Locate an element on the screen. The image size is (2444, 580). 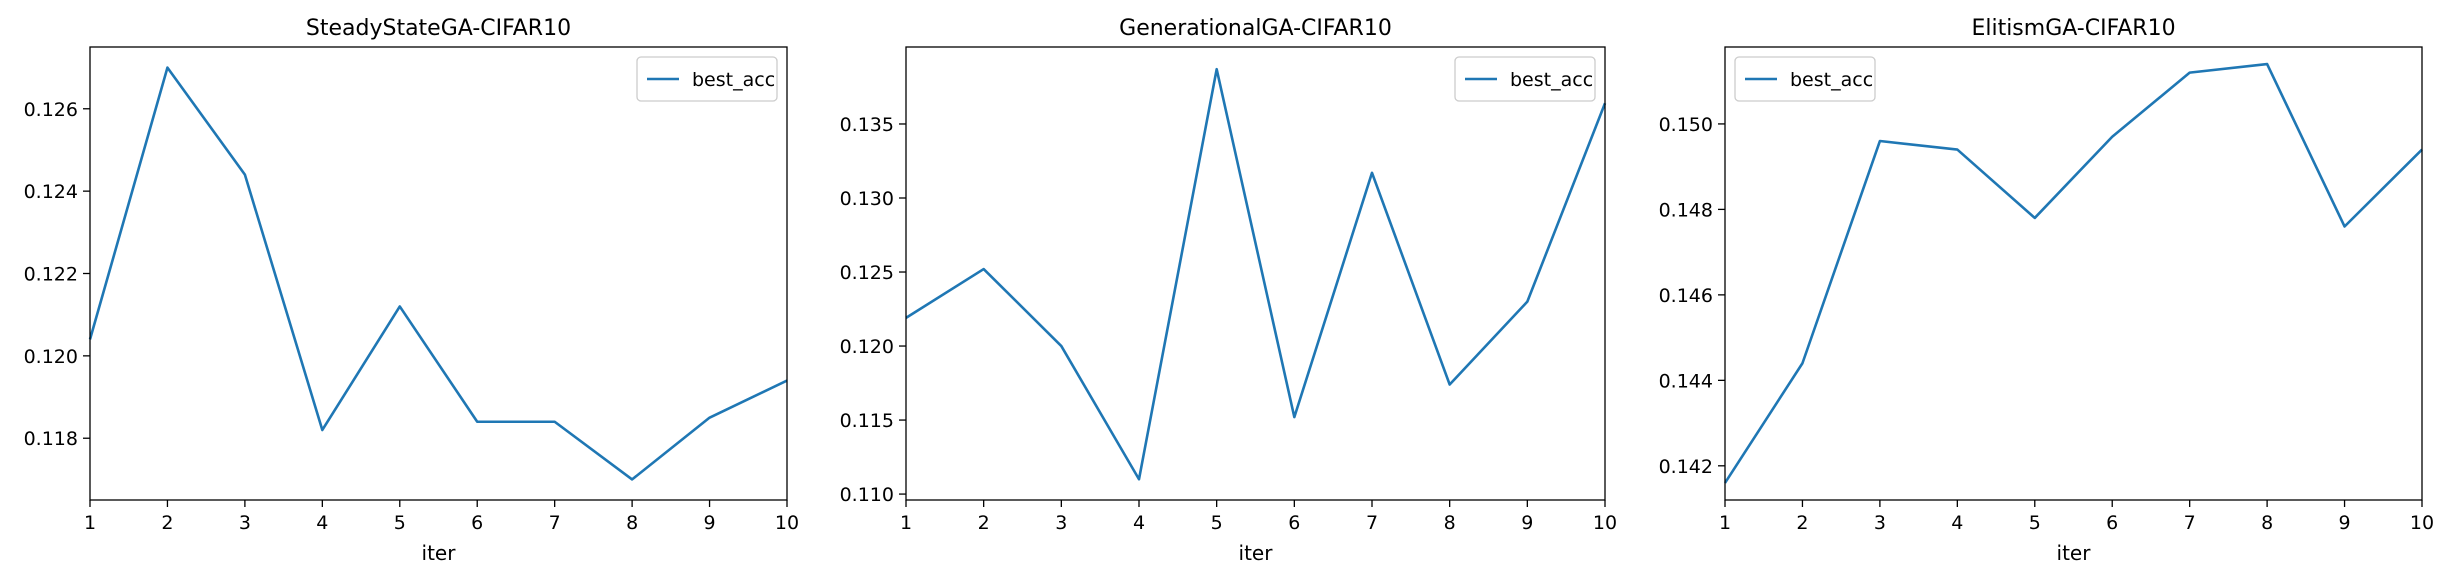
y-tick-label: 0.148 is located at coordinates (1686, 210).